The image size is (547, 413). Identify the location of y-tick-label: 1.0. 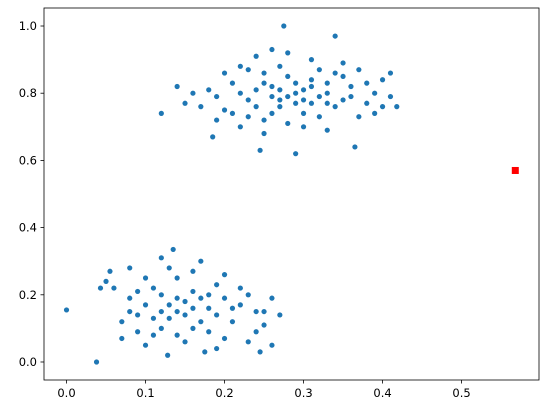
(28, 26).